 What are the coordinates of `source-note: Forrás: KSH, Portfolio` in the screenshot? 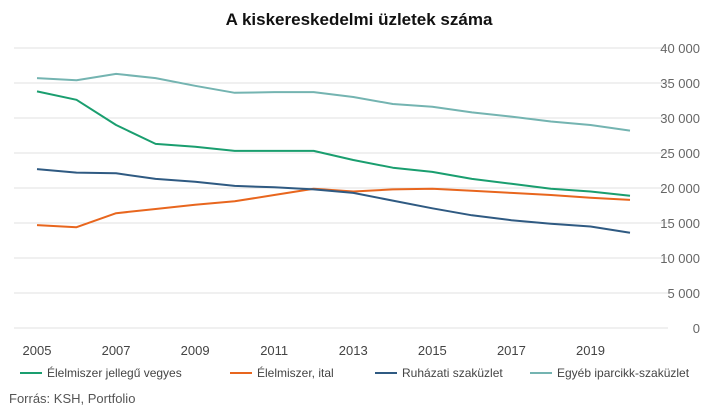 It's located at (72, 398).